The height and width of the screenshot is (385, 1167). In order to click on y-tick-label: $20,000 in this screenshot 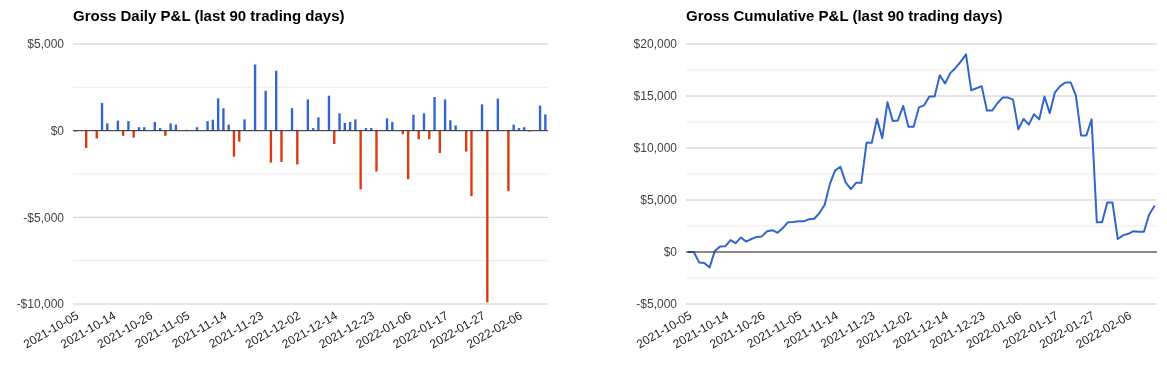, I will do `click(655, 44)`.